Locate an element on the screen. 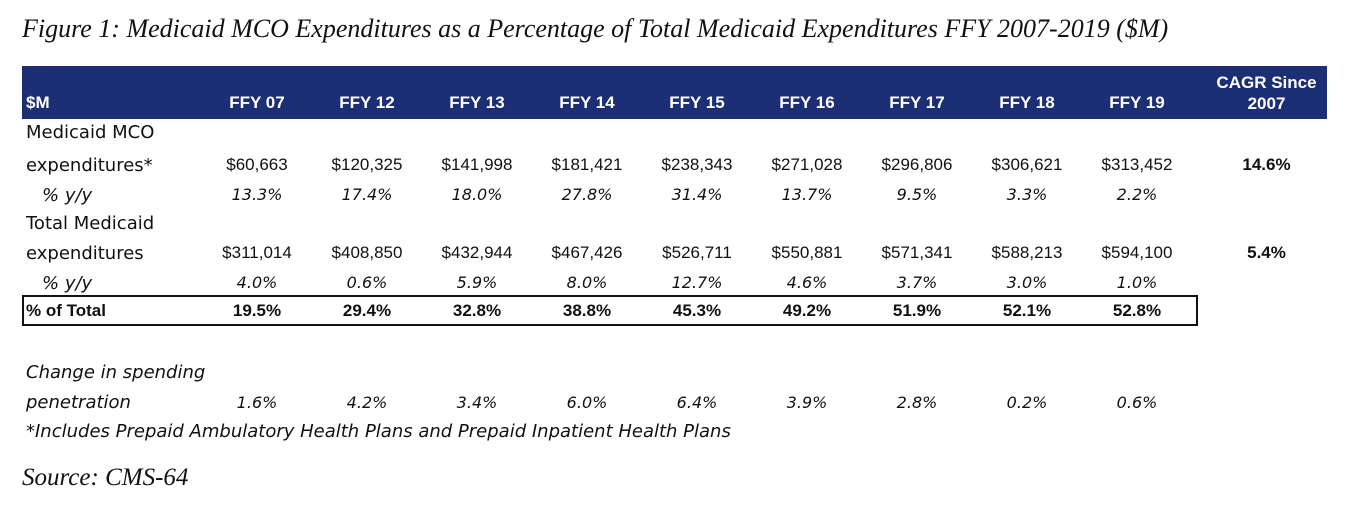 Image resolution: width=1346 pixels, height=517 pixels. table-cell: $311,014 is located at coordinates (257, 252).